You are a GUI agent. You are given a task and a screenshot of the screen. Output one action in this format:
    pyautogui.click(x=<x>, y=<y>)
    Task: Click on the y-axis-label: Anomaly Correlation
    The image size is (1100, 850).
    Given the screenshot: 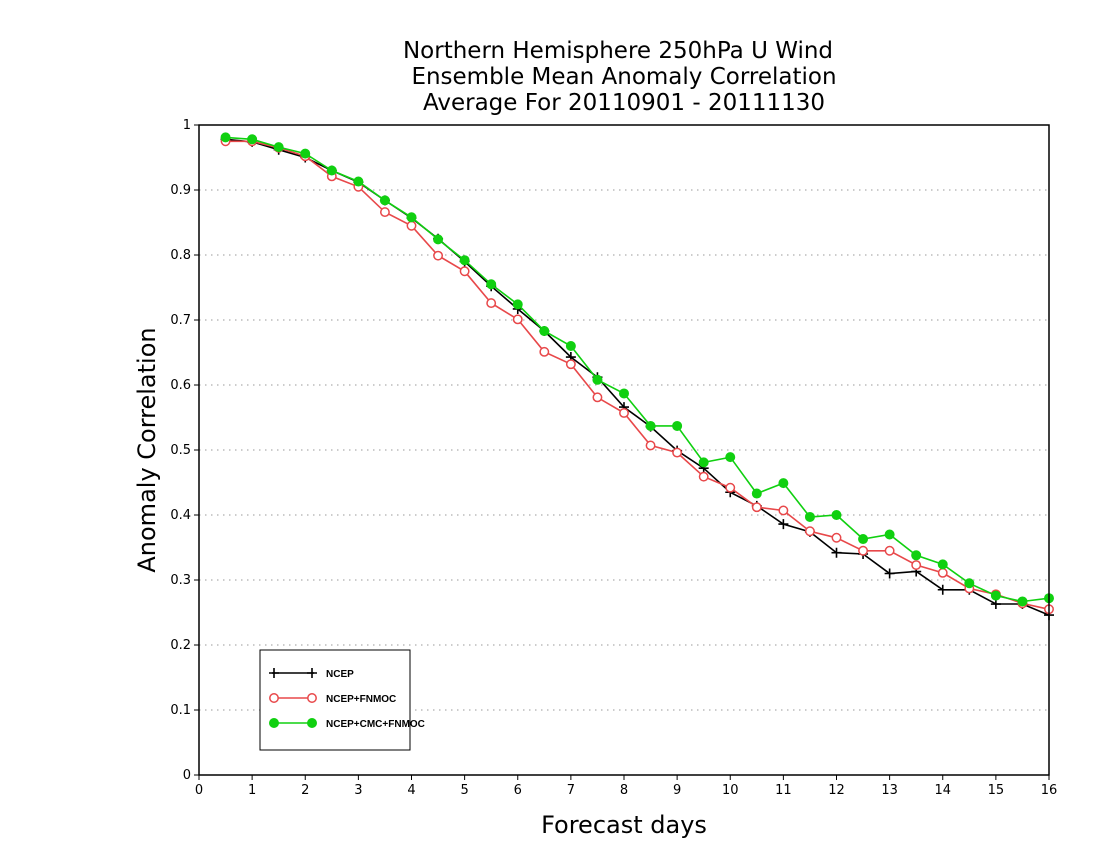 What is the action you would take?
    pyautogui.click(x=147, y=449)
    